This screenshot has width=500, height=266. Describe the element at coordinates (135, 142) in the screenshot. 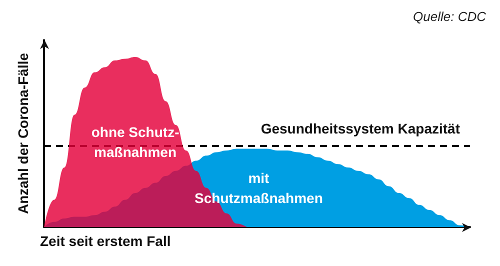

I see `series-label: ohne Schutz- maßnahmen` at that location.